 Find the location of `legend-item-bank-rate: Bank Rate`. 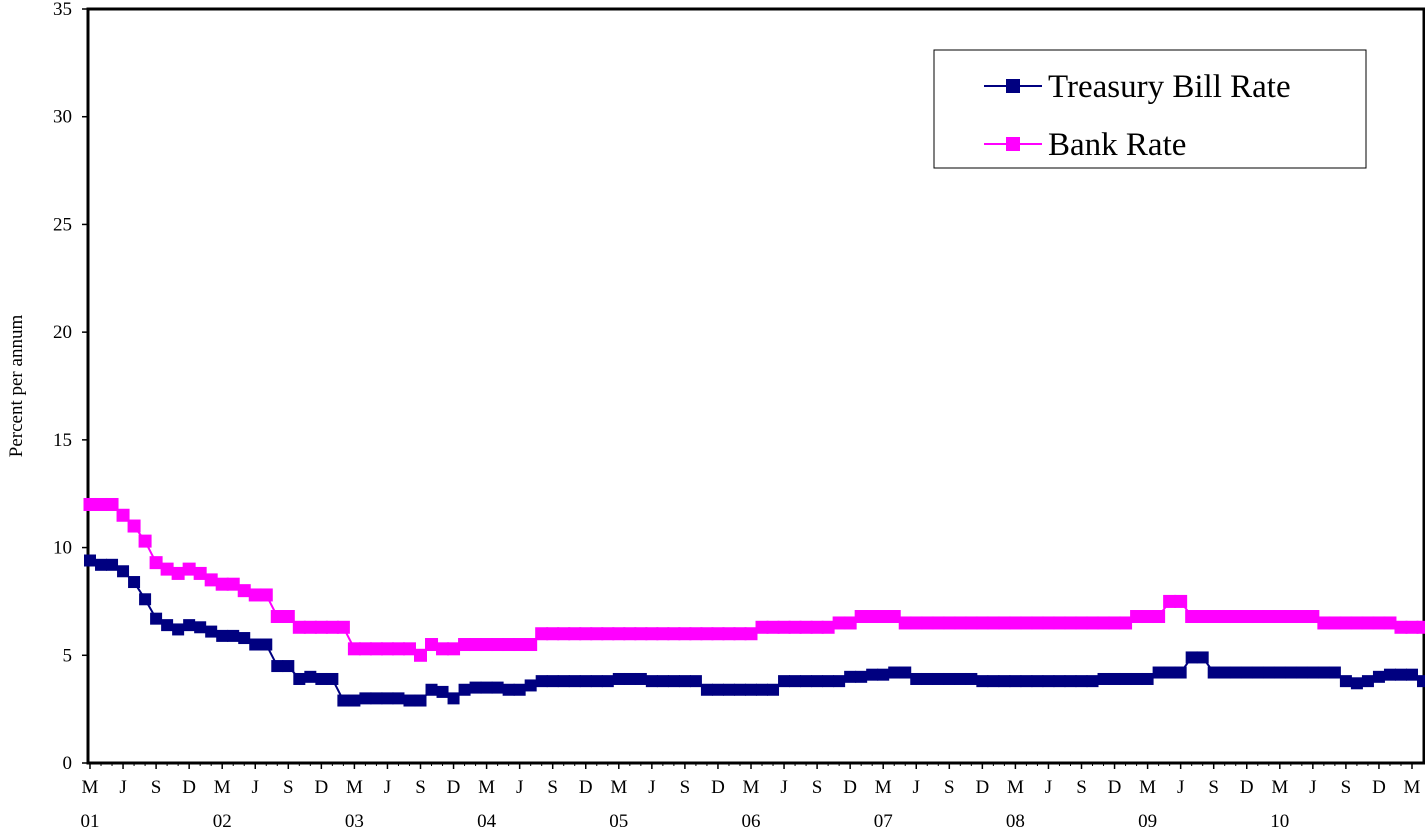

legend-item-bank-rate: Bank Rate is located at coordinates (1085, 145).